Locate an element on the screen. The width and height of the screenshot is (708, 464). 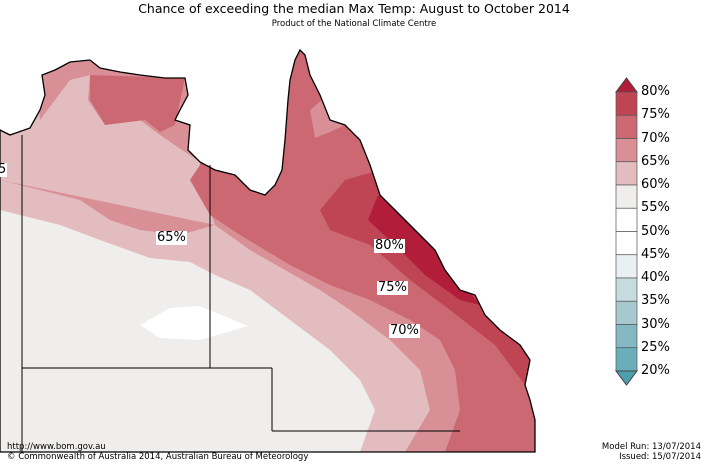
footer-url: http://www.bom.gov.au is located at coordinates (56, 447).